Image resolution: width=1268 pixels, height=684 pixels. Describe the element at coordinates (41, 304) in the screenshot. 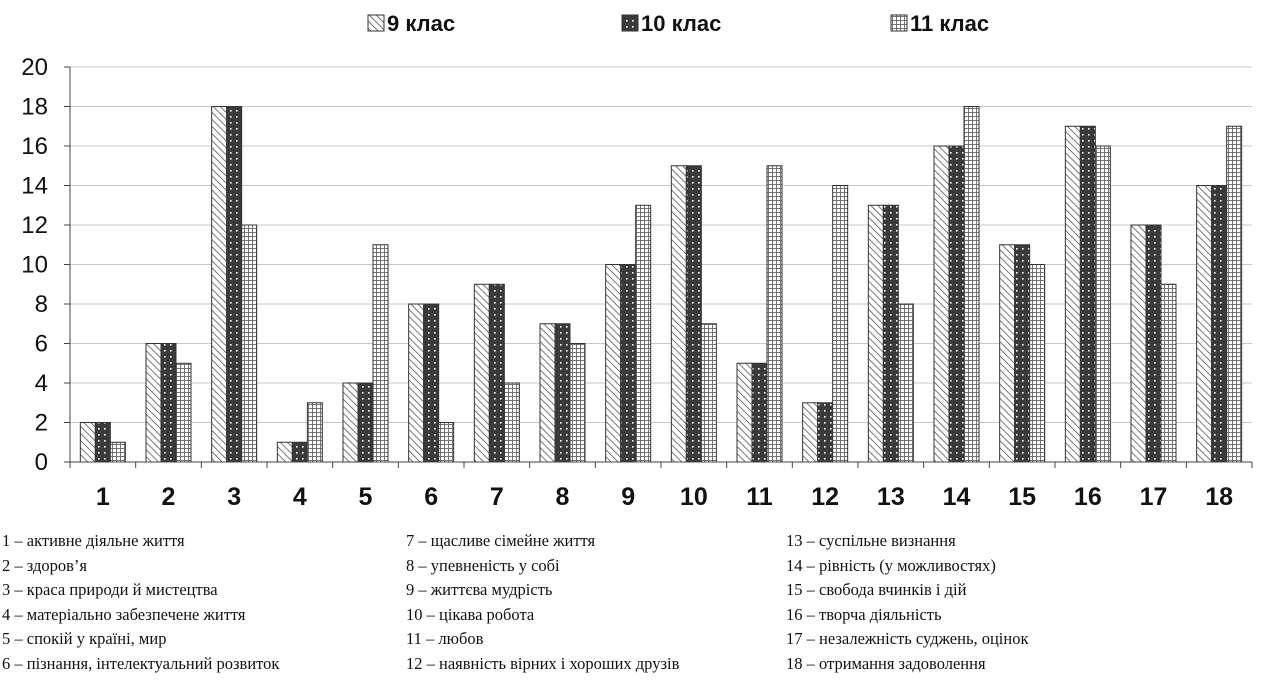

I see `y-tick-label: 8` at that location.